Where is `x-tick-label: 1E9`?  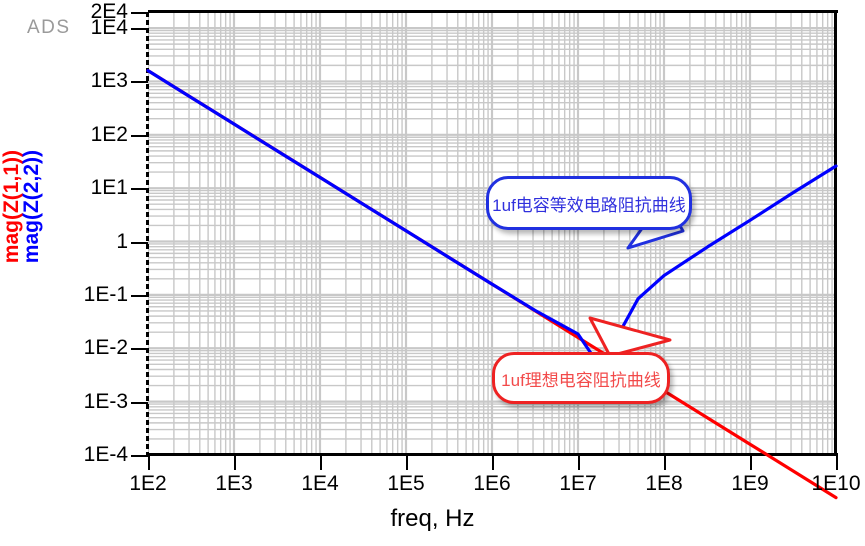
x-tick-label: 1E9 is located at coordinates (750, 483).